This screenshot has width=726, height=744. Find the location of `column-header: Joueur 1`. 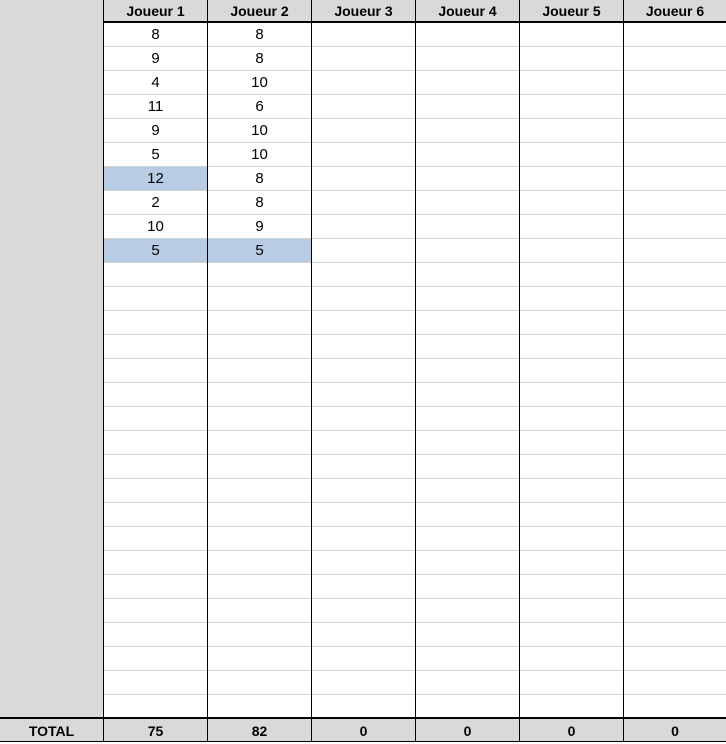

column-header: Joueur 1 is located at coordinates (155, 11).